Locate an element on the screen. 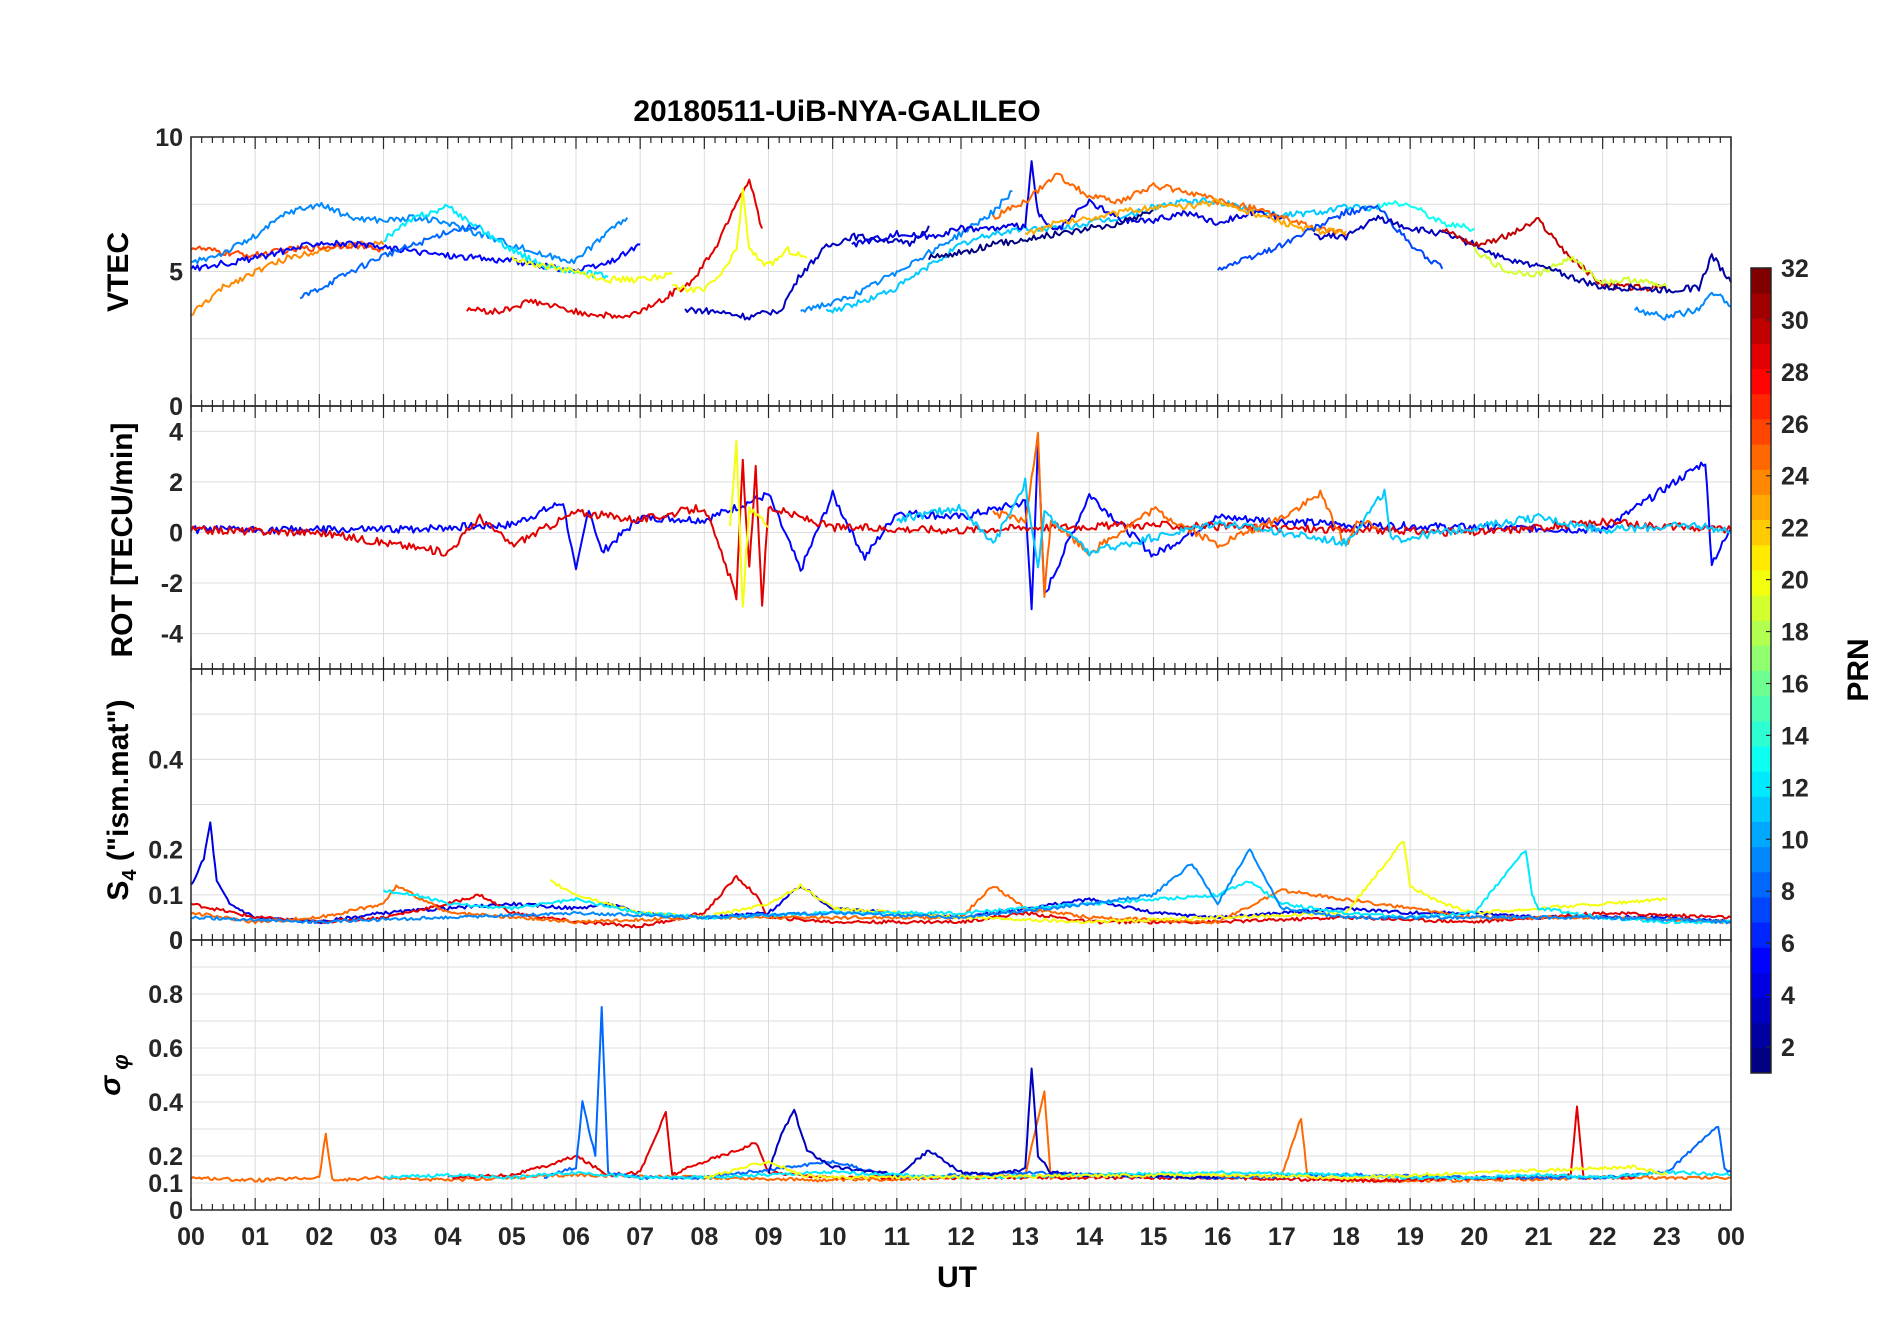 The image size is (1902, 1330). x-tick-label: 22 is located at coordinates (1603, 1237).